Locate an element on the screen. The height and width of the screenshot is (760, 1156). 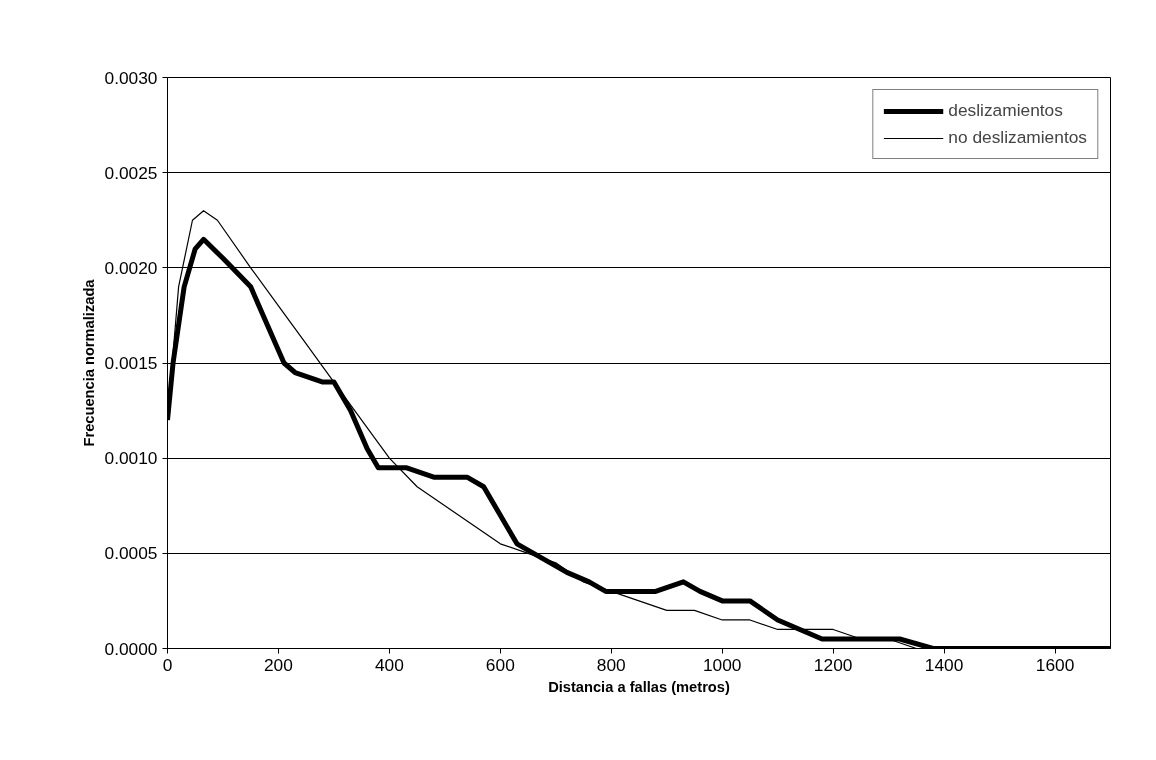
y-axis-title: Frecuencia normalizada is located at coordinates (88, 362).